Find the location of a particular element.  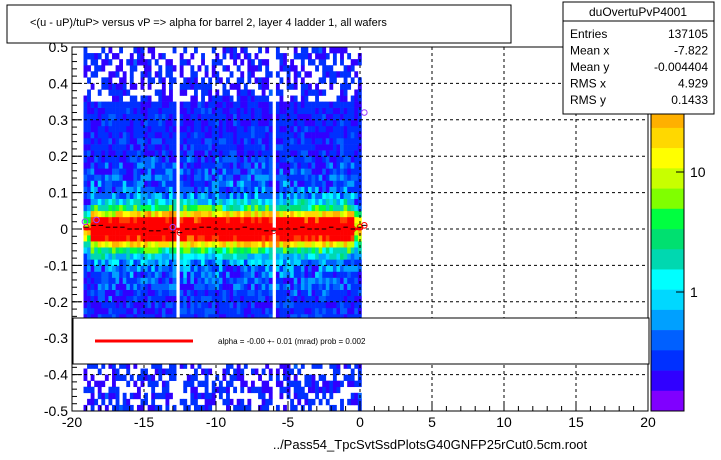

palette-tick-label: 10 is located at coordinates (698, 172).